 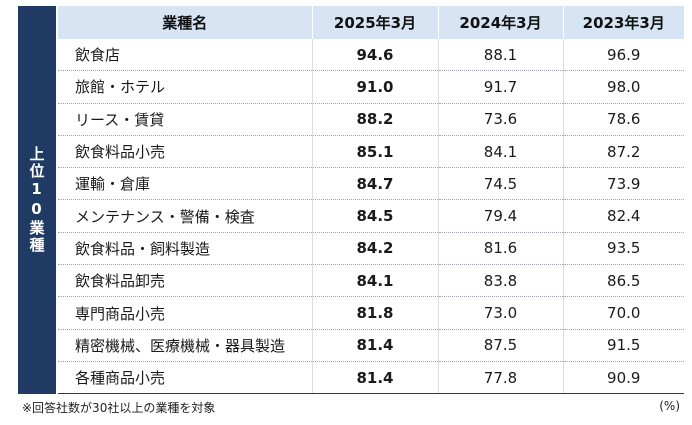 I want to click on value-2025-cell: 88.2, so click(x=375, y=119).